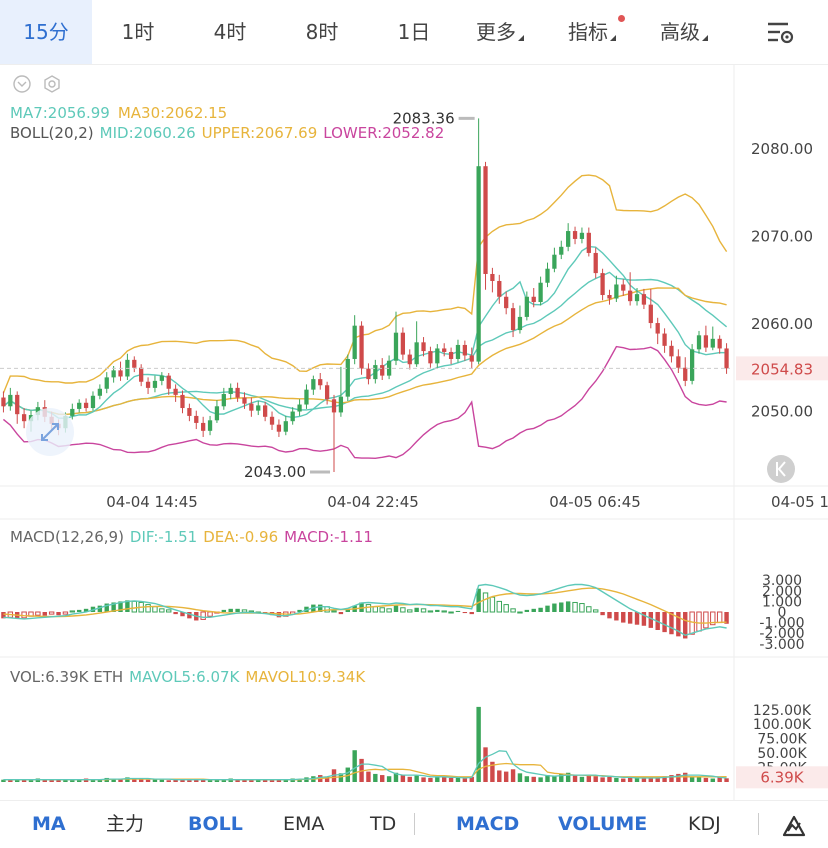 The image size is (828, 848). What do you see at coordinates (424, 118) in the screenshot?
I see `high-price-label: 2083.36` at bounding box center [424, 118].